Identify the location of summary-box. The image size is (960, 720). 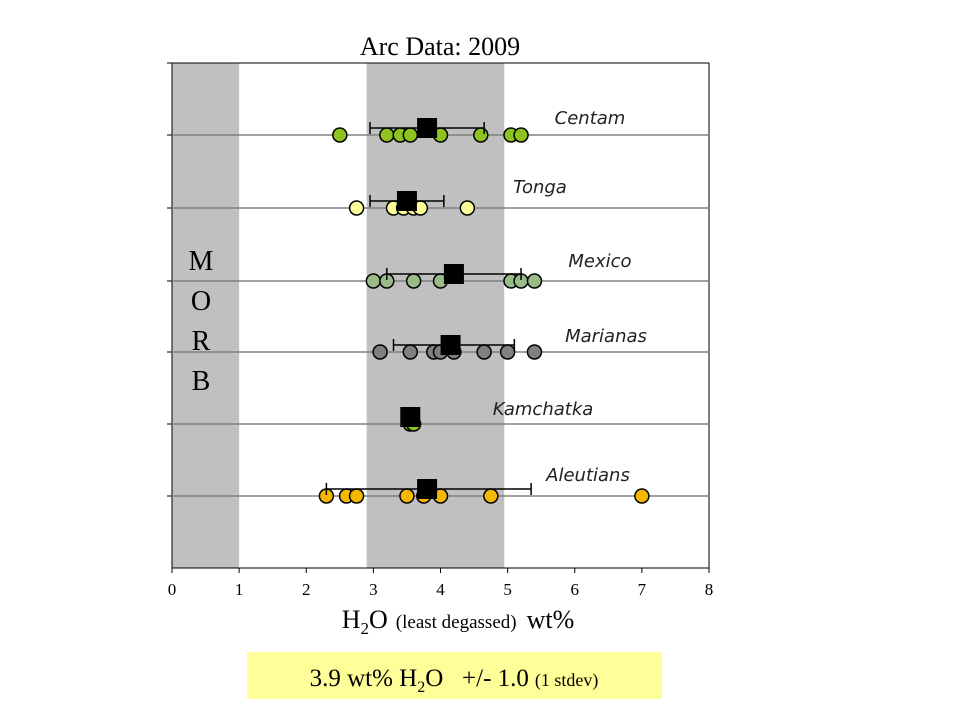
(454, 675).